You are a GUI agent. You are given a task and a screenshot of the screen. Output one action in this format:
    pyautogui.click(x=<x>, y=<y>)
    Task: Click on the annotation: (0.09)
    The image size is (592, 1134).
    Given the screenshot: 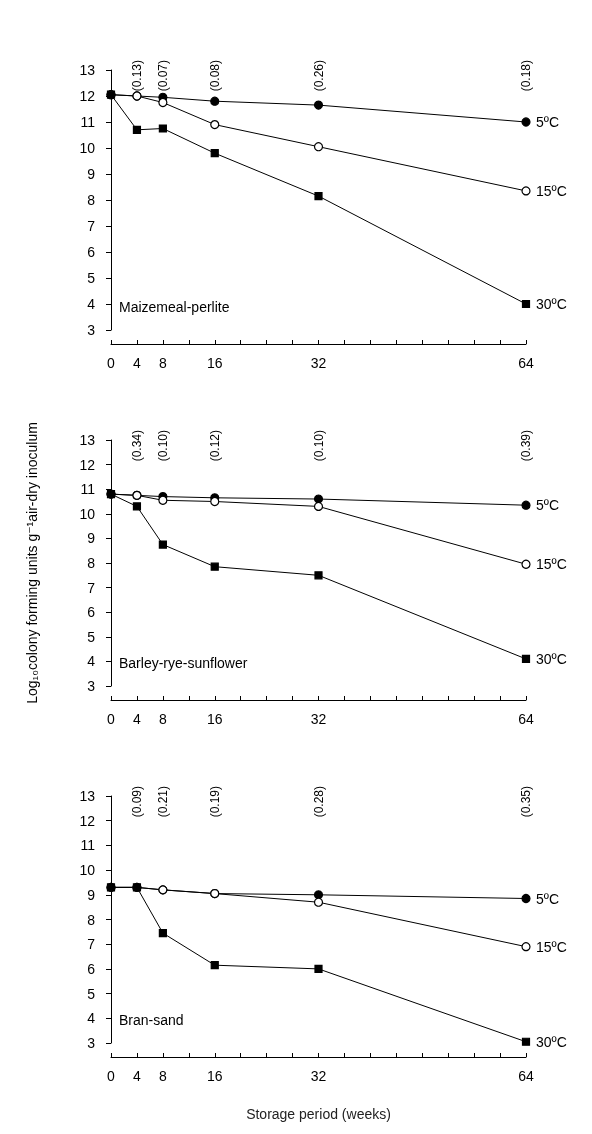 What is the action you would take?
    pyautogui.click(x=136, y=802)
    